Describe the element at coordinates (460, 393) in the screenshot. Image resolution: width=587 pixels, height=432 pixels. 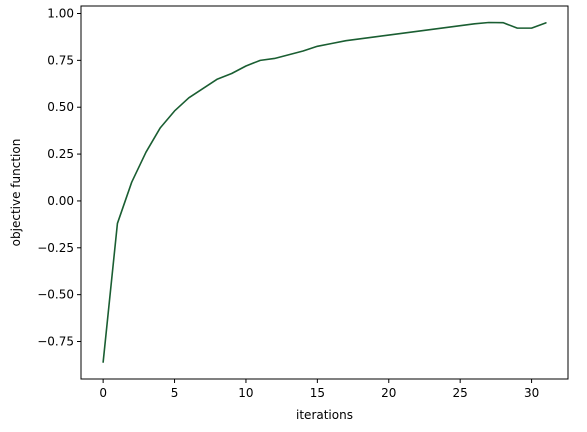
I see `x-tick-label: 25` at that location.